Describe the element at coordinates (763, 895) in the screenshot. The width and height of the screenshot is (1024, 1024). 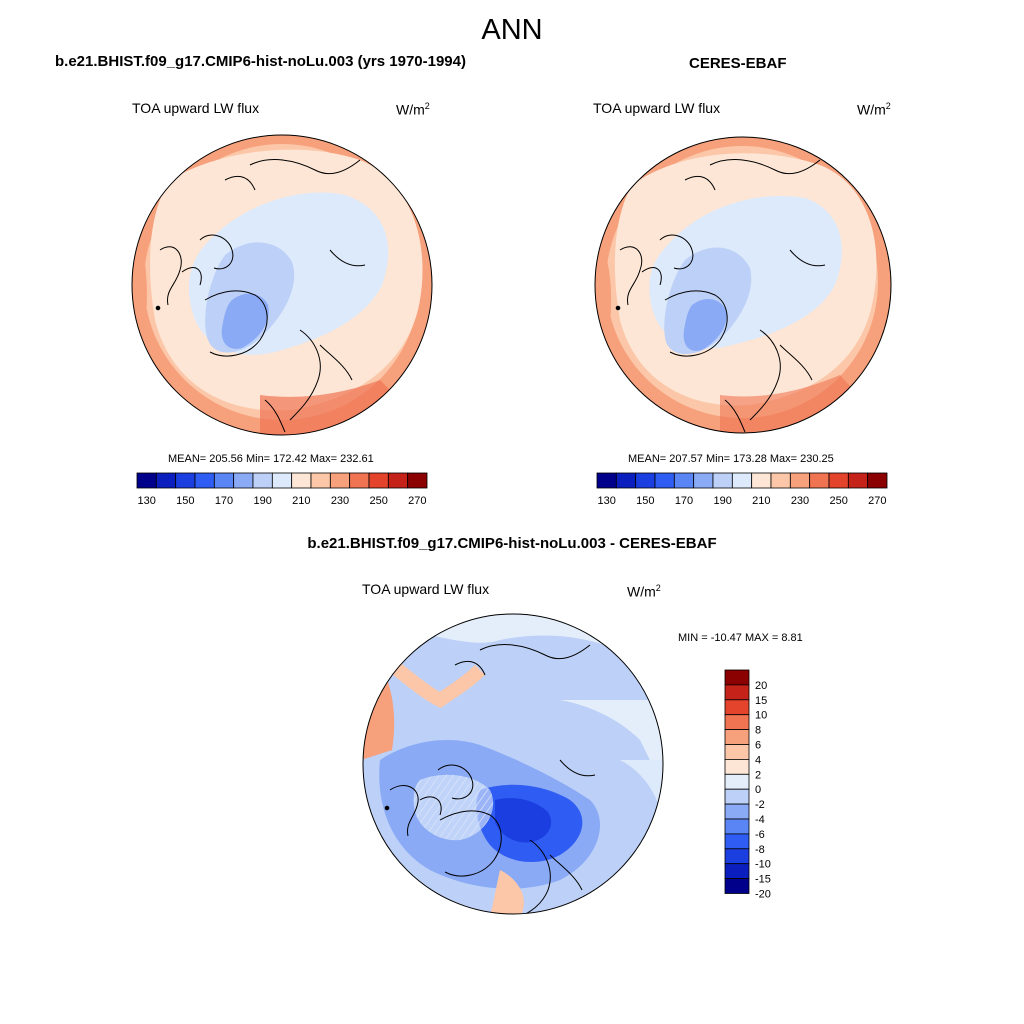
I see `panel3-colorbar-tick-label: -20` at that location.